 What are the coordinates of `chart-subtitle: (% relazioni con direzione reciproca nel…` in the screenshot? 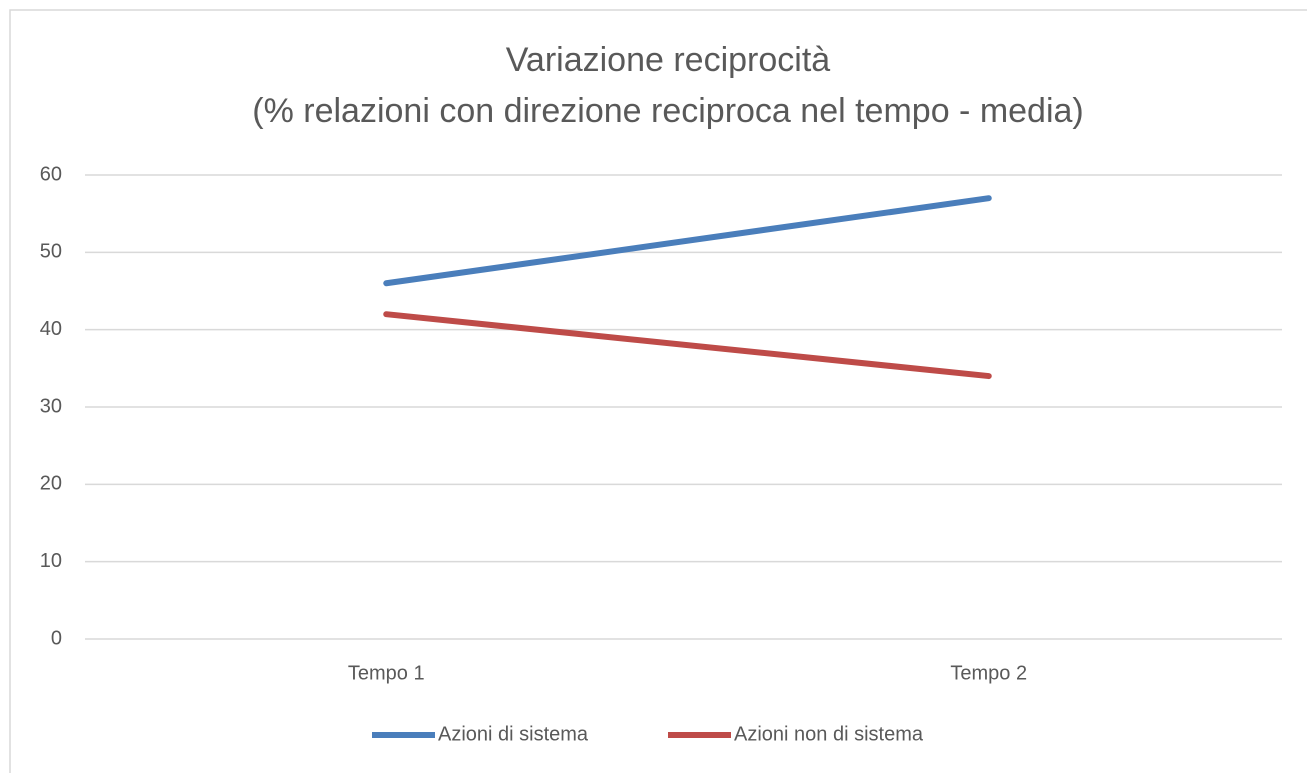 It's located at (668, 111).